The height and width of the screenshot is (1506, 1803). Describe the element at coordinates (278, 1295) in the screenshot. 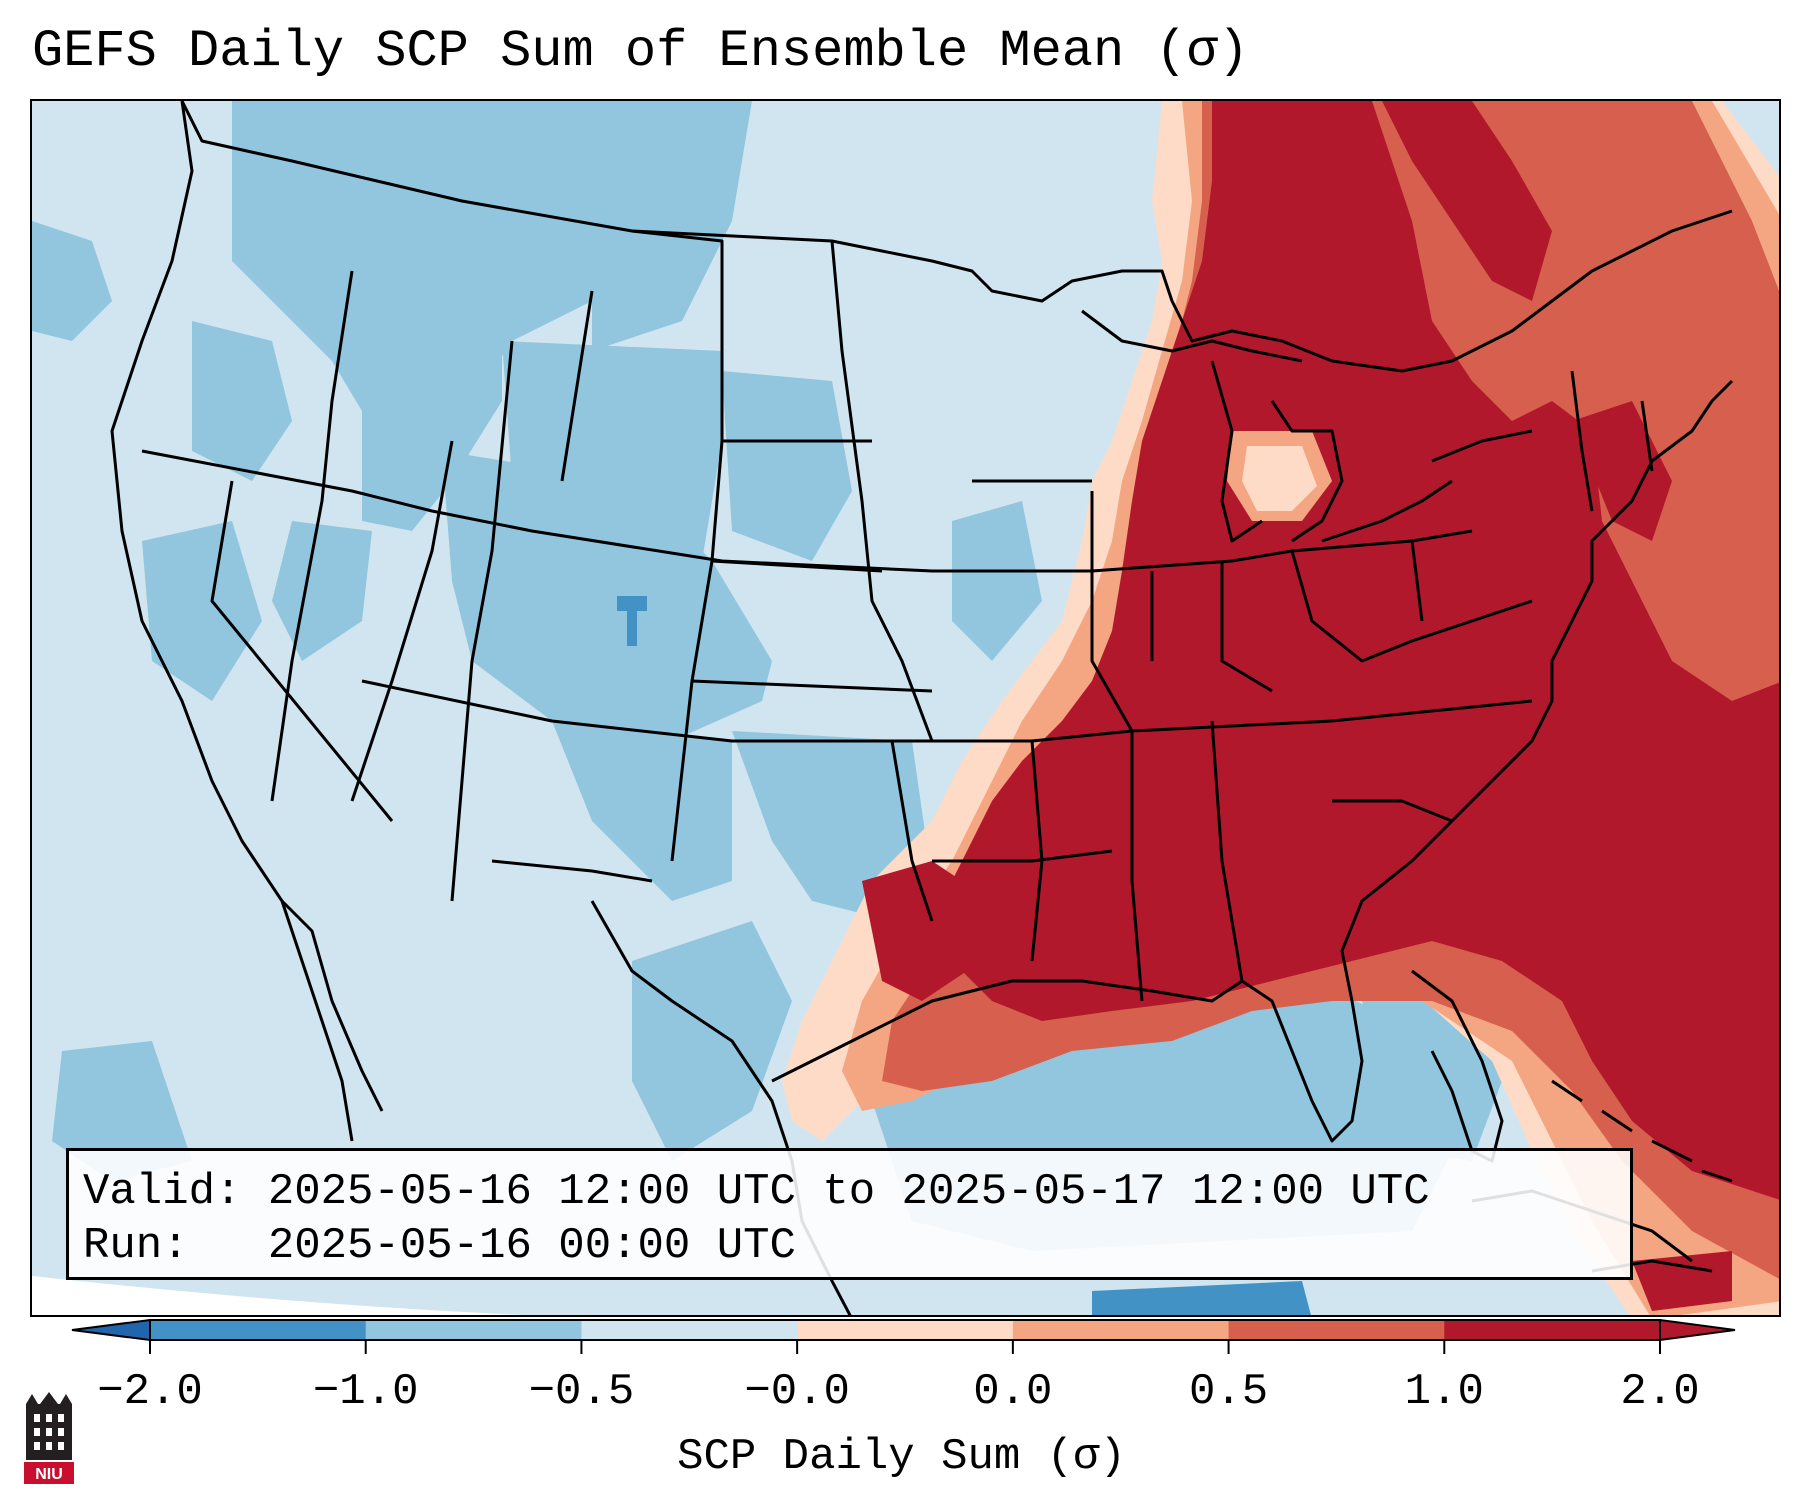

I see `projection-edge` at that location.